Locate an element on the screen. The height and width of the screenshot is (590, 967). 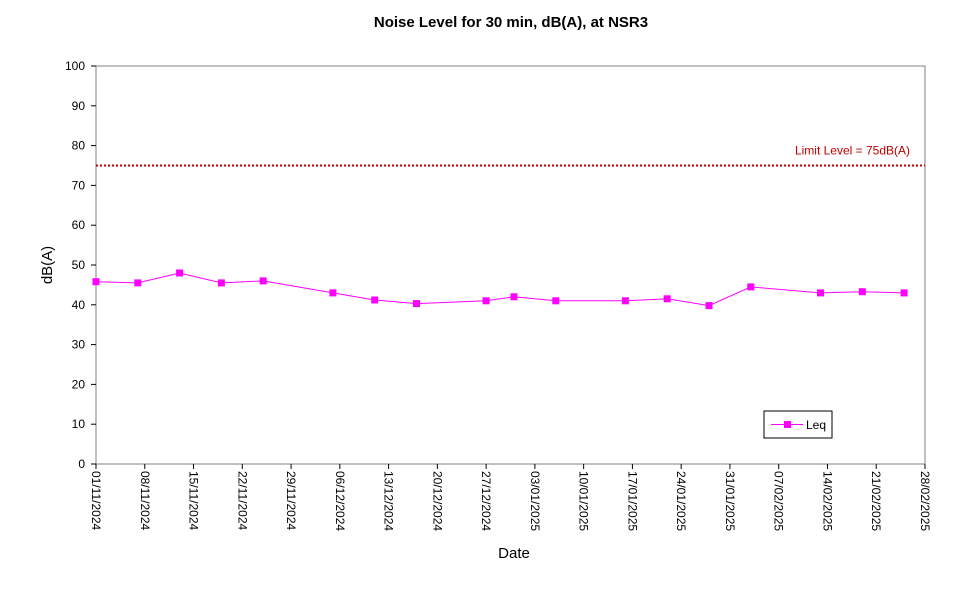
x-tick-label: 24/01/2025 is located at coordinates (681, 501).